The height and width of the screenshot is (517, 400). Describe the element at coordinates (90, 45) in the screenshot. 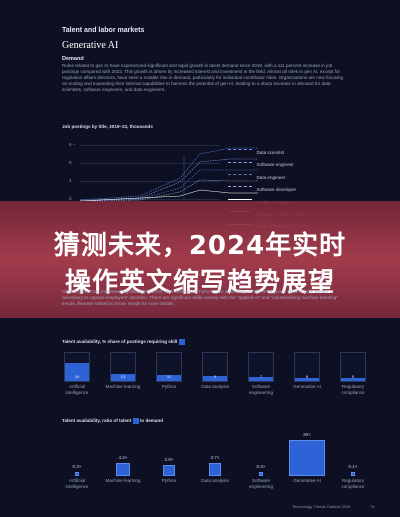

I see `page-title: Generative AI` at that location.